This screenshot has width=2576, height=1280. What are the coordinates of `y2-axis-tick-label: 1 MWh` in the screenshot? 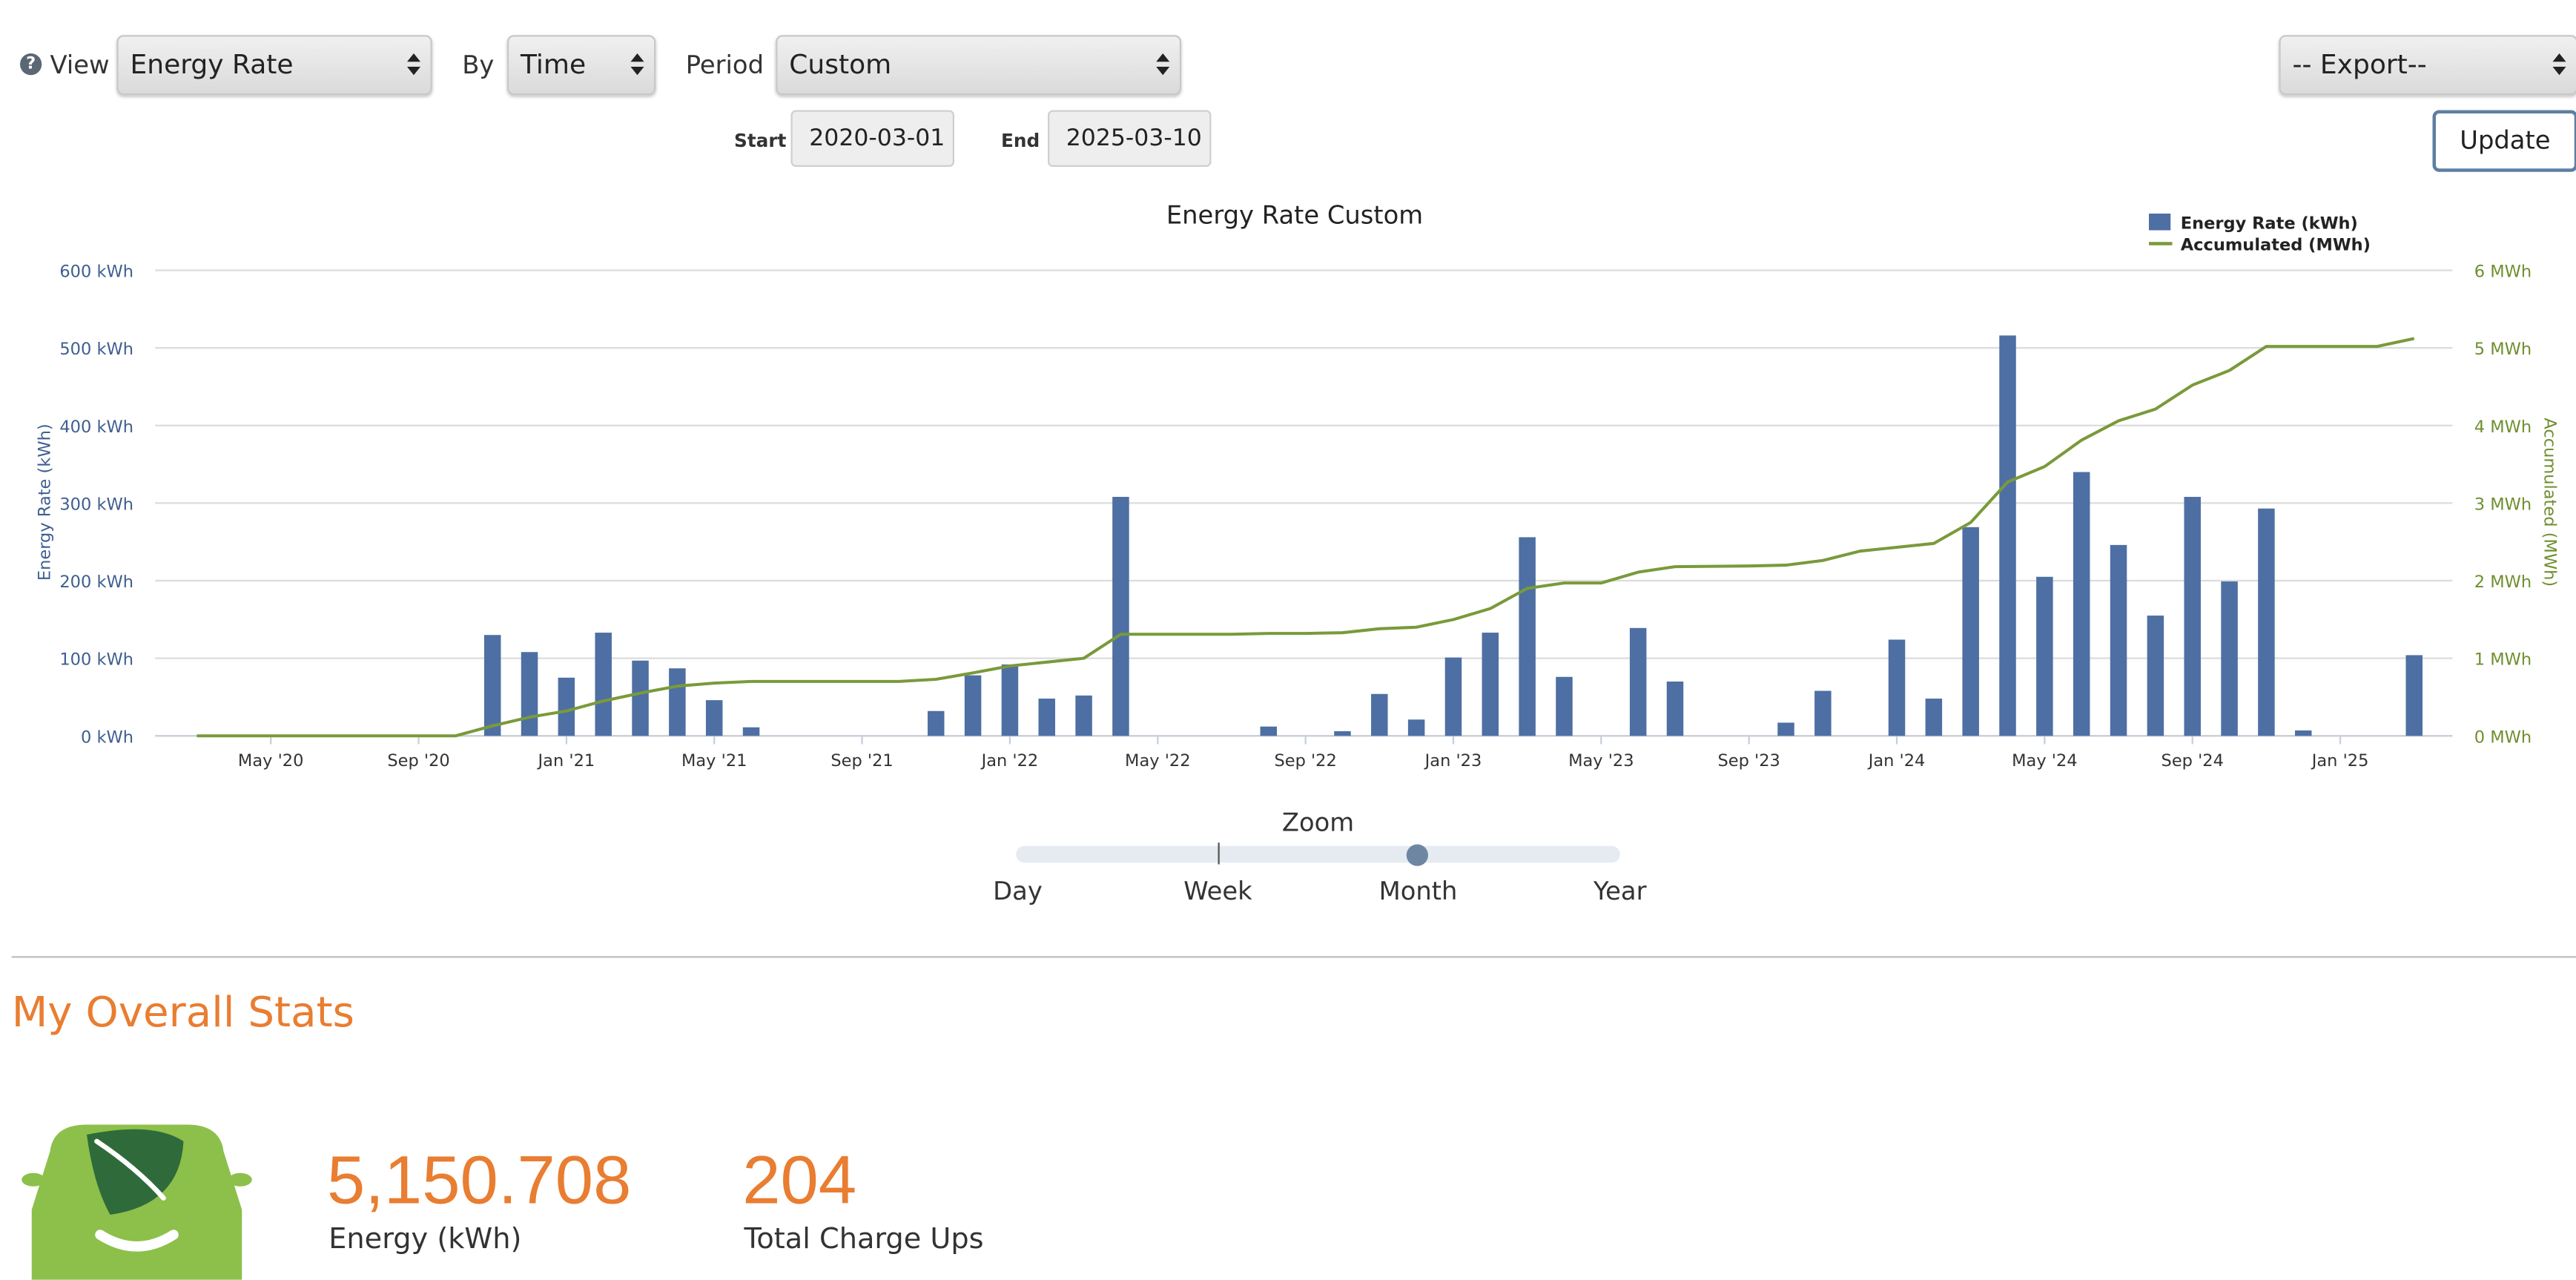 It's located at (2503, 660).